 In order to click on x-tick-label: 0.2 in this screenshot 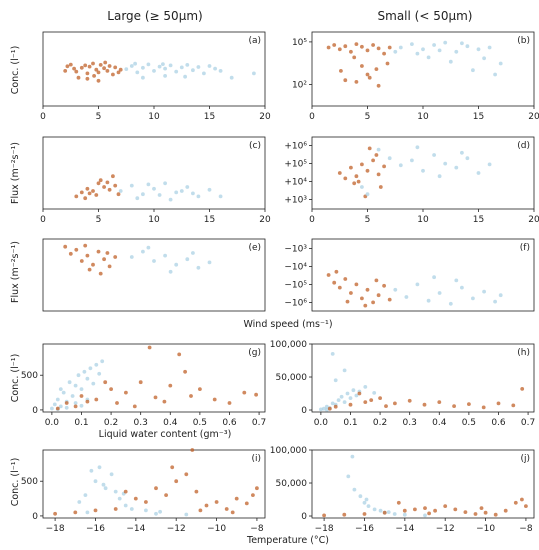, I will do `click(380, 423)`.